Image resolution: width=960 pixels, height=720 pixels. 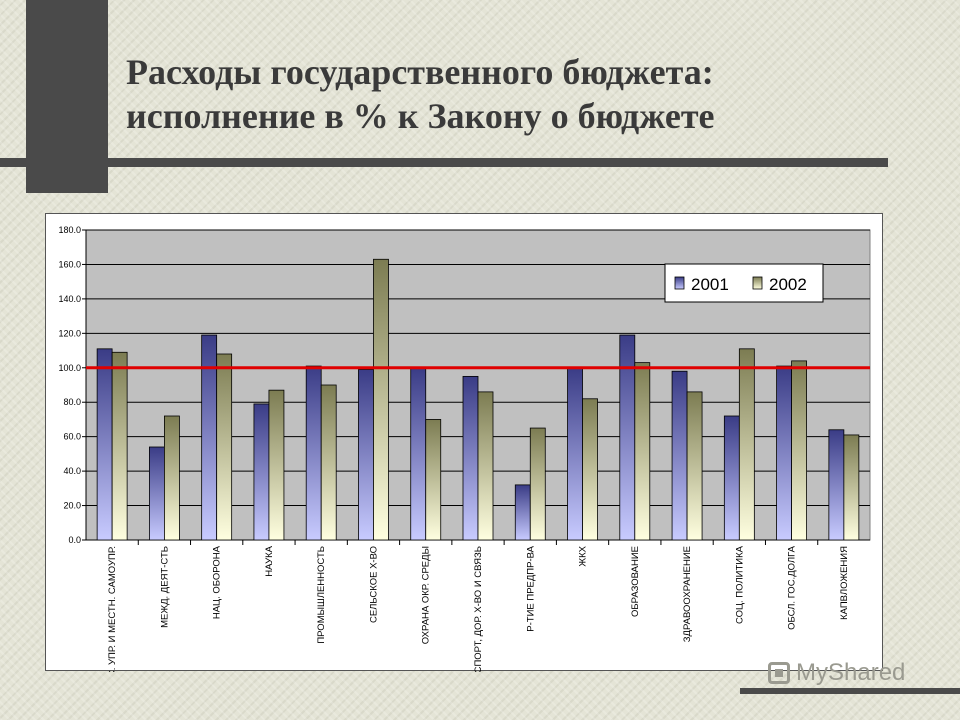 What do you see at coordinates (530, 588) in the screenshot?
I see `x-tick-label: Р-ТИЕ ПРЕДПР-ВА` at bounding box center [530, 588].